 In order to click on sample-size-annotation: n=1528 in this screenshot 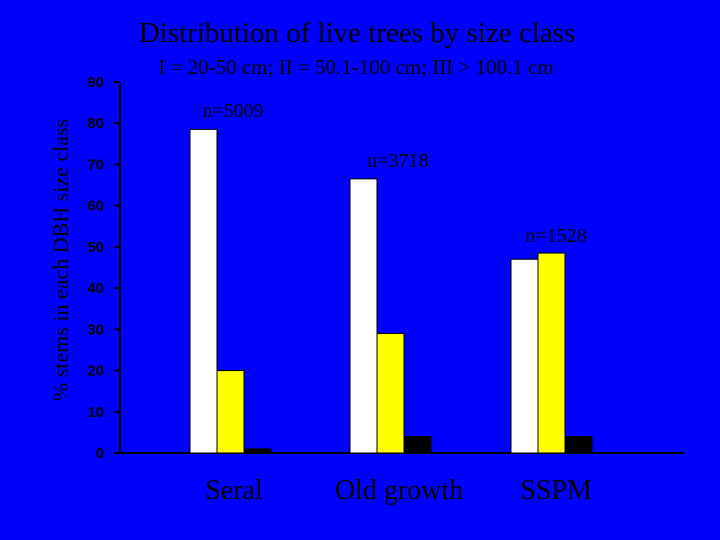, I will do `click(555, 236)`.